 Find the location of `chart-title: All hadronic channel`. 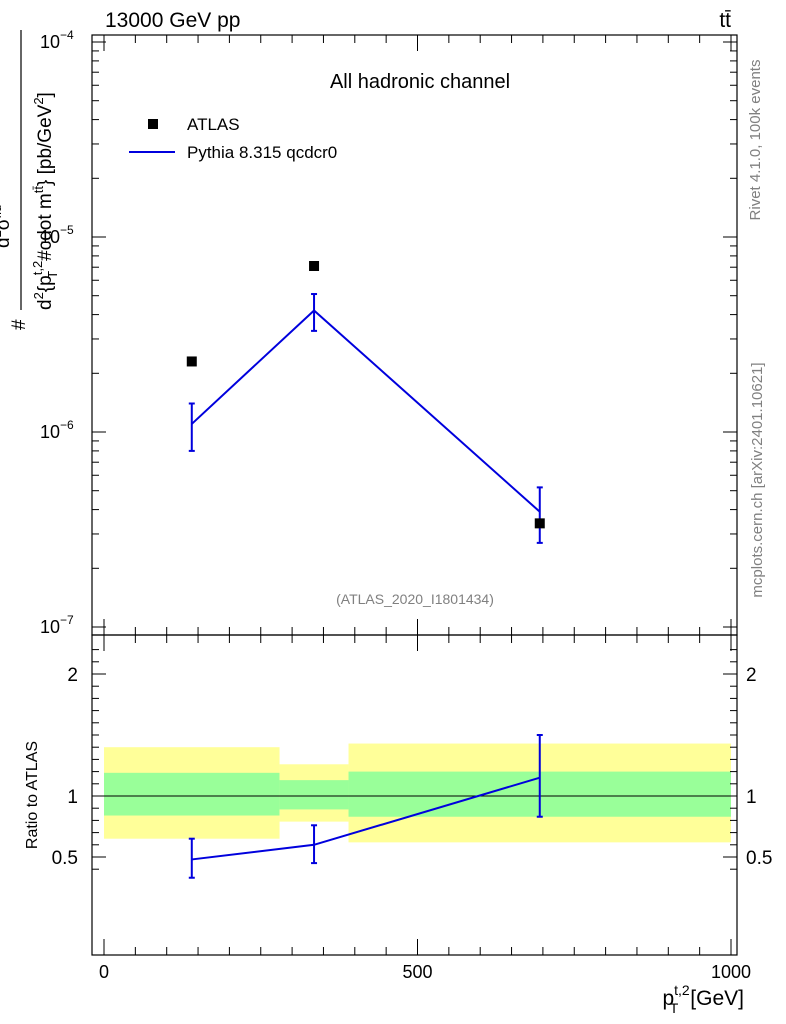

chart-title: All hadronic channel is located at coordinates (420, 82).